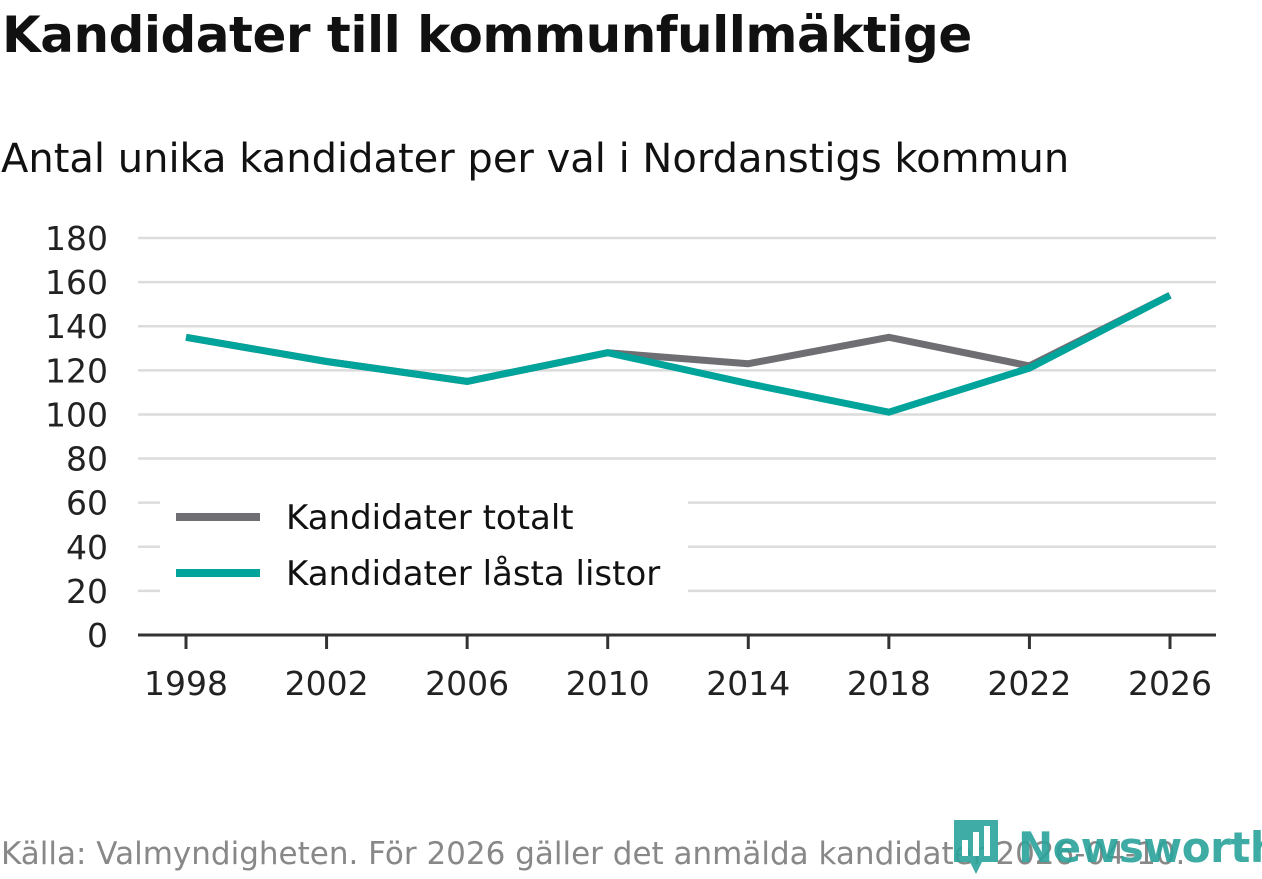 The width and height of the screenshot is (1262, 879). Describe the element at coordinates (76, 282) in the screenshot. I see `y-tick-label: 160` at that location.